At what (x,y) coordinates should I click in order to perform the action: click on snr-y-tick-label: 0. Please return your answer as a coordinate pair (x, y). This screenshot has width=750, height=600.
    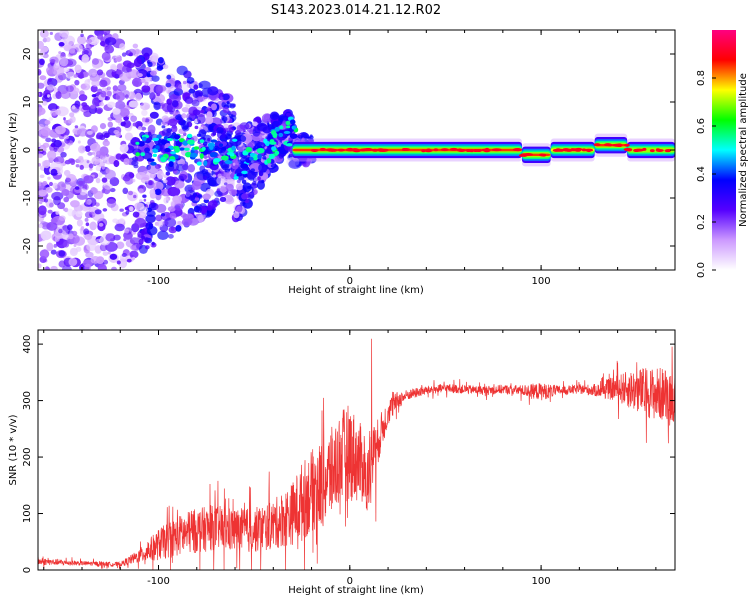
    Looking at the image, I should click on (27, 570).